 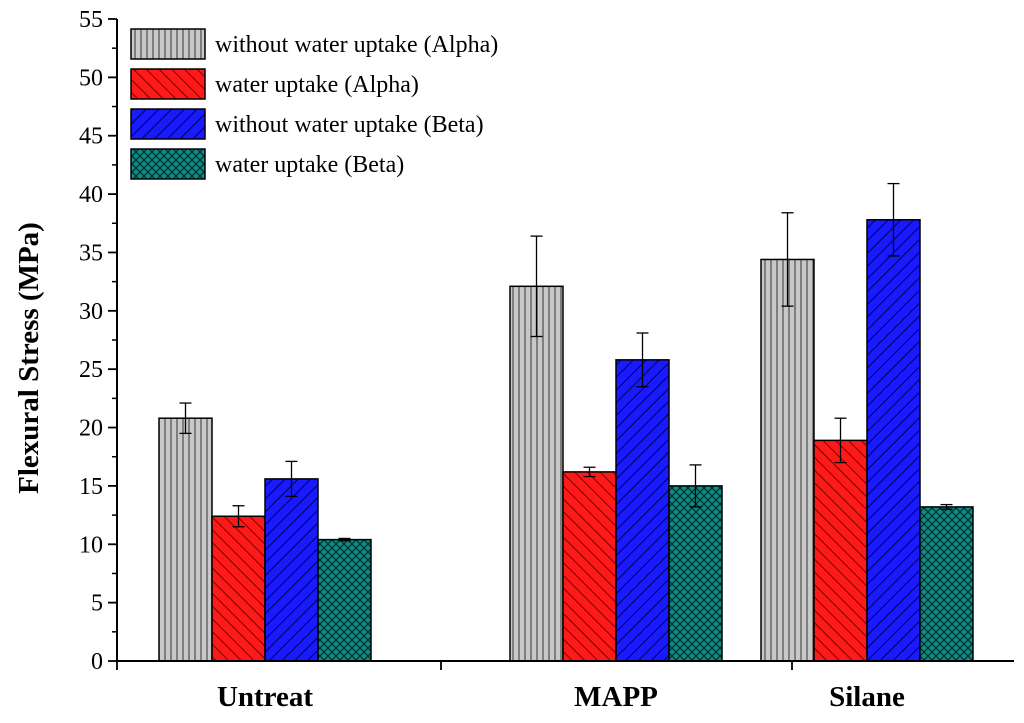 I want to click on bar-3-mapp, so click(x=642, y=510).